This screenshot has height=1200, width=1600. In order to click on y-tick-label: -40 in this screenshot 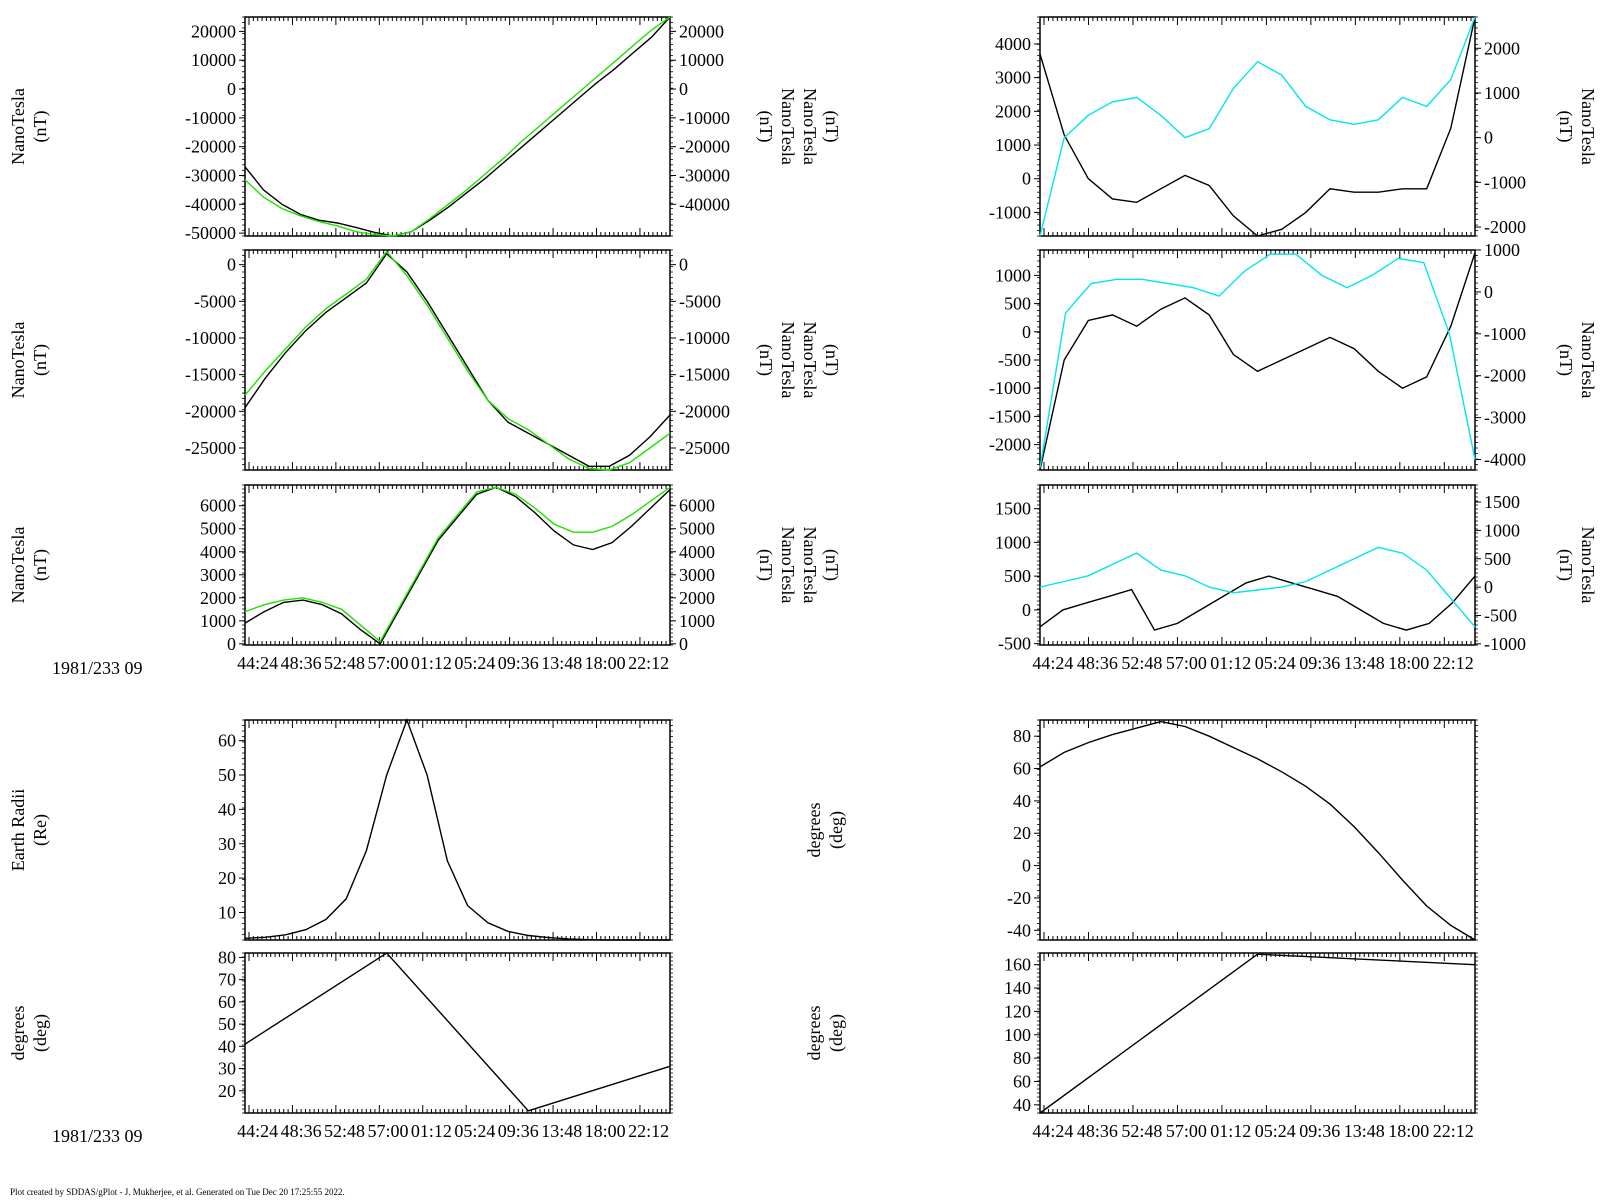, I will do `click(1019, 930)`.